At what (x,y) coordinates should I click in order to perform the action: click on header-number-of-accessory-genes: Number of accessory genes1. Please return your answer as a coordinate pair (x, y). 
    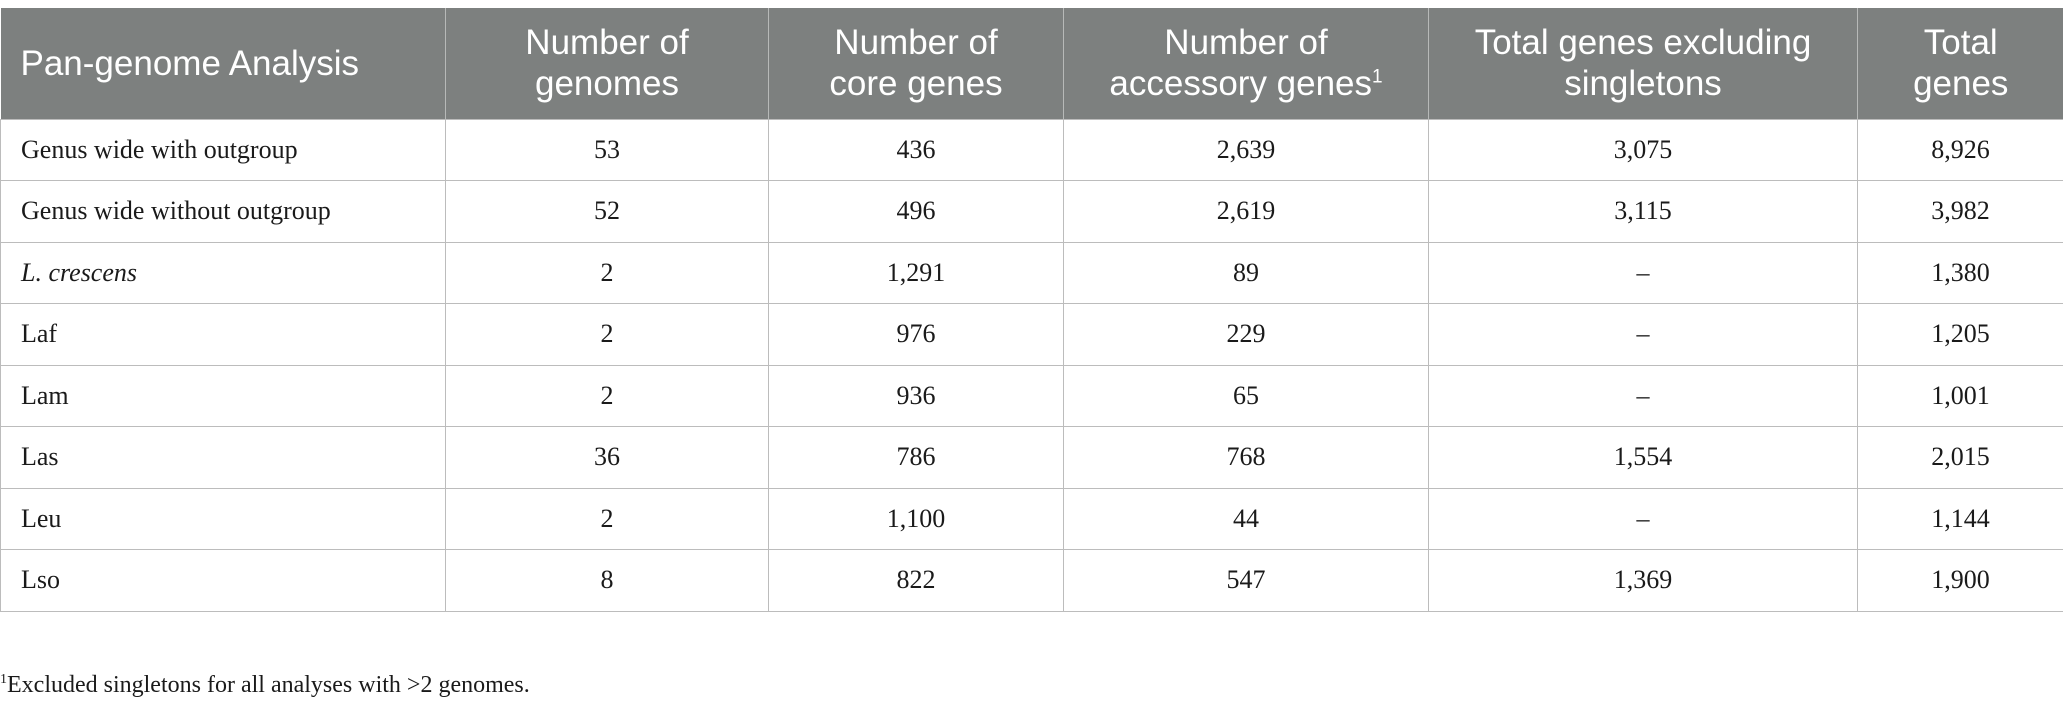
    Looking at the image, I should click on (1246, 63).